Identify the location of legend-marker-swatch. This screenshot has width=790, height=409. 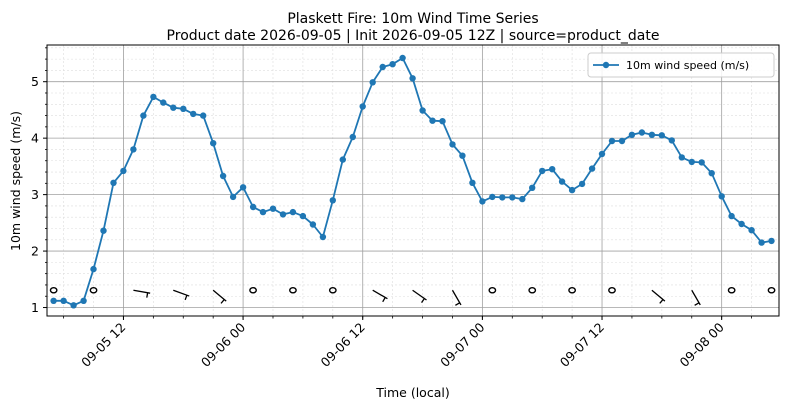
(606, 65).